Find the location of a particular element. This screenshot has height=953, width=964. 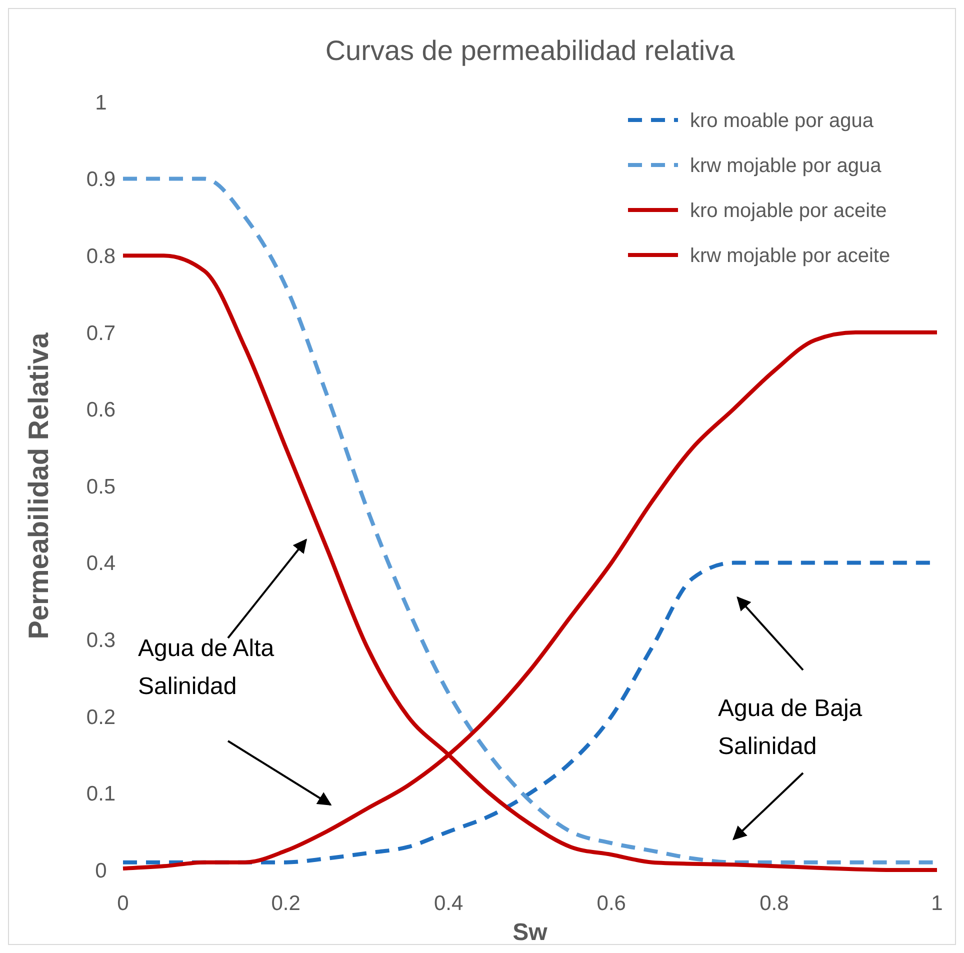

x-tick-label: 0.2 is located at coordinates (285, 903).